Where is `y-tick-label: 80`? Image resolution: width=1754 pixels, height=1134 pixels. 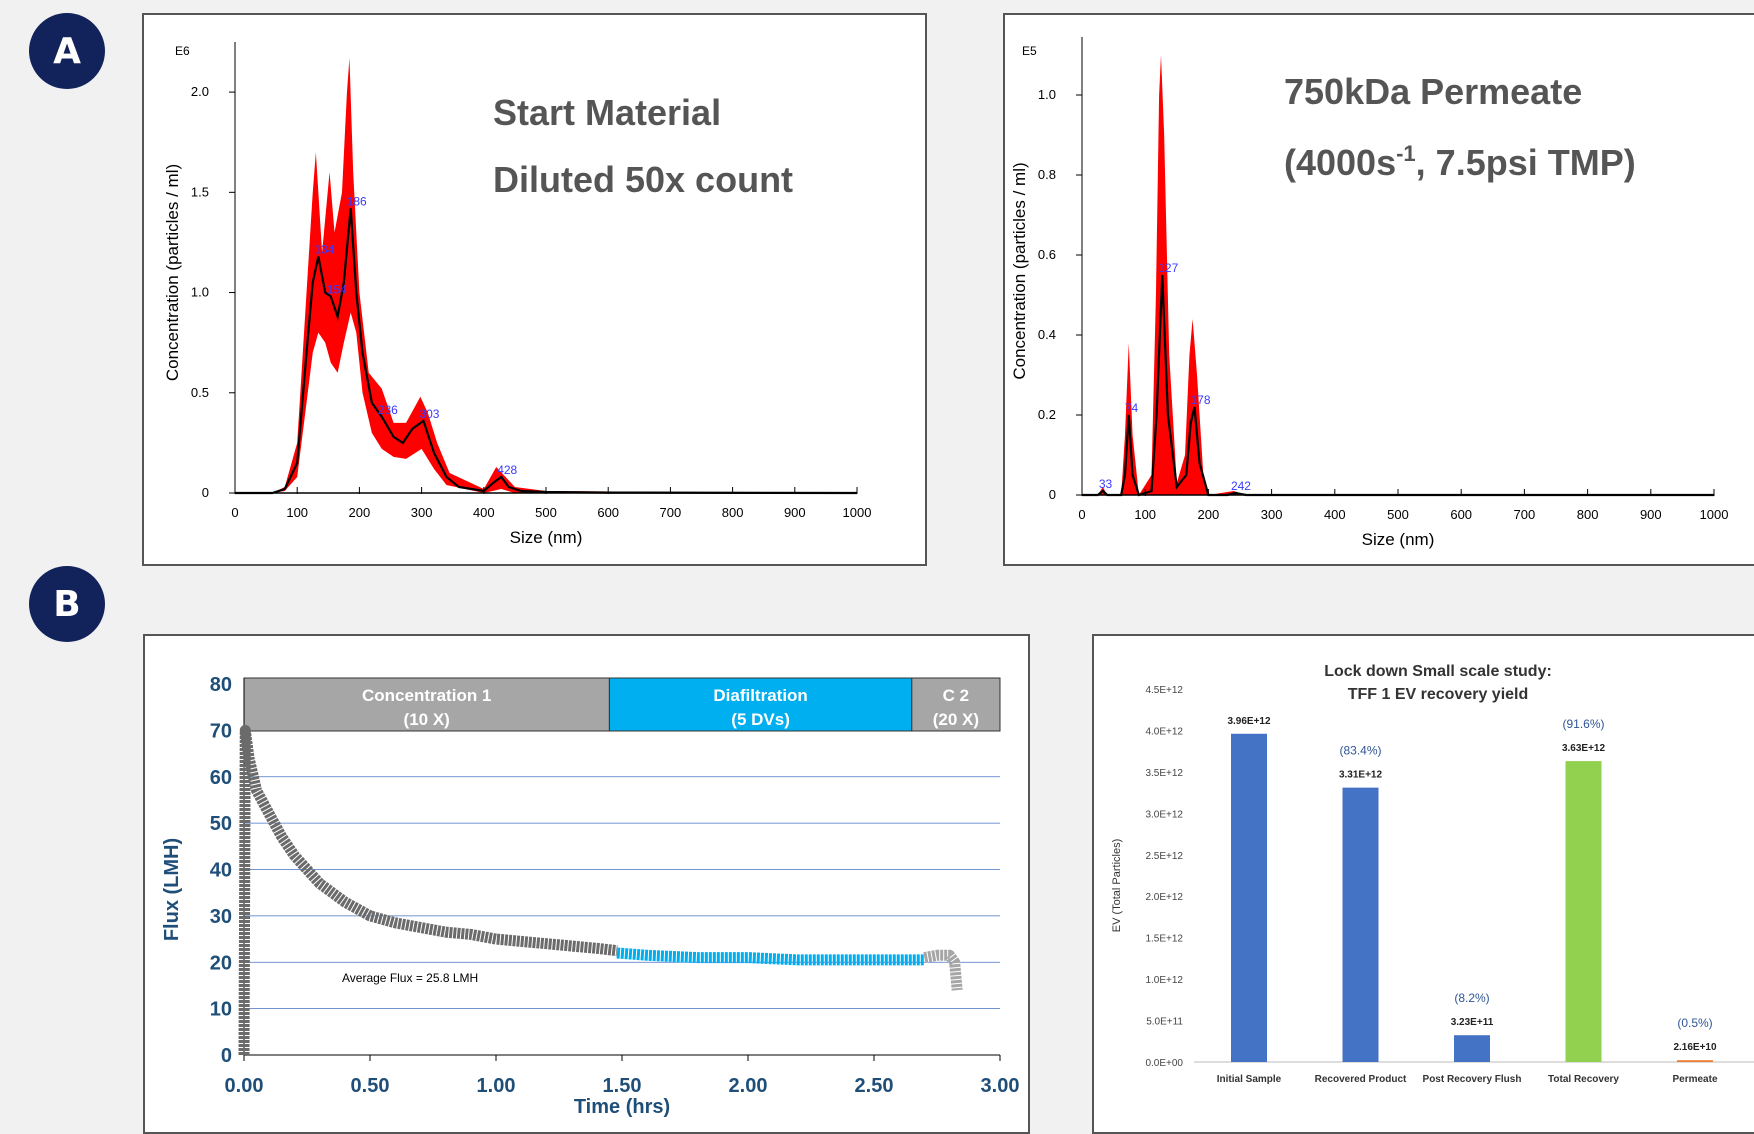
y-tick-label: 80 is located at coordinates (221, 685).